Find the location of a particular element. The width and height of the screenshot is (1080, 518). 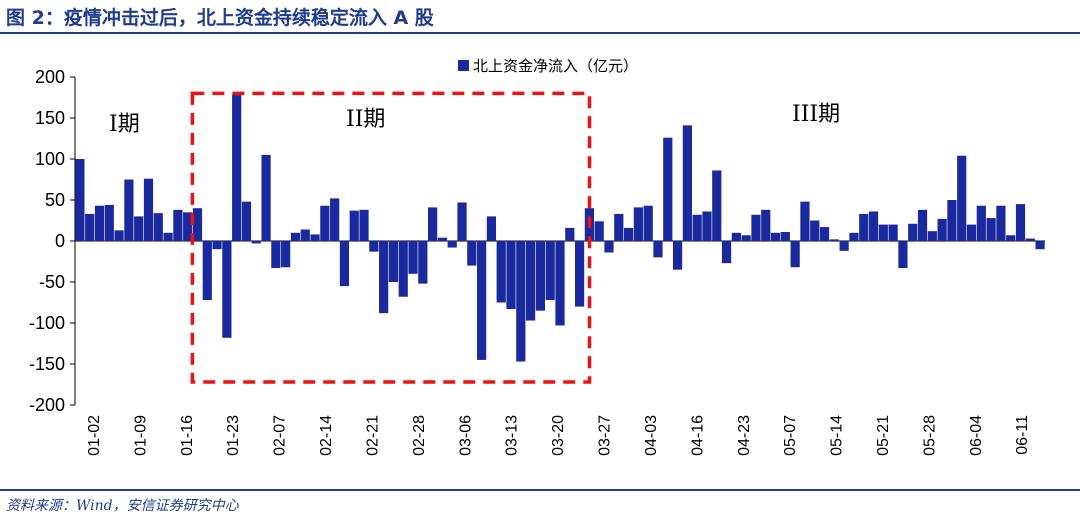

x-tick-label: 05-07 is located at coordinates (790, 435).